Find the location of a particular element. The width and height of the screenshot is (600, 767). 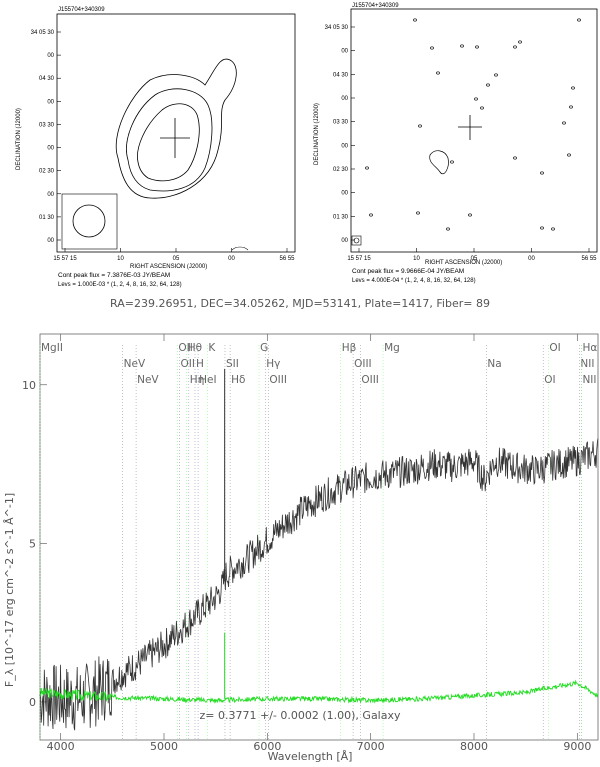

radio-right-frame is located at coordinates (474, 130).